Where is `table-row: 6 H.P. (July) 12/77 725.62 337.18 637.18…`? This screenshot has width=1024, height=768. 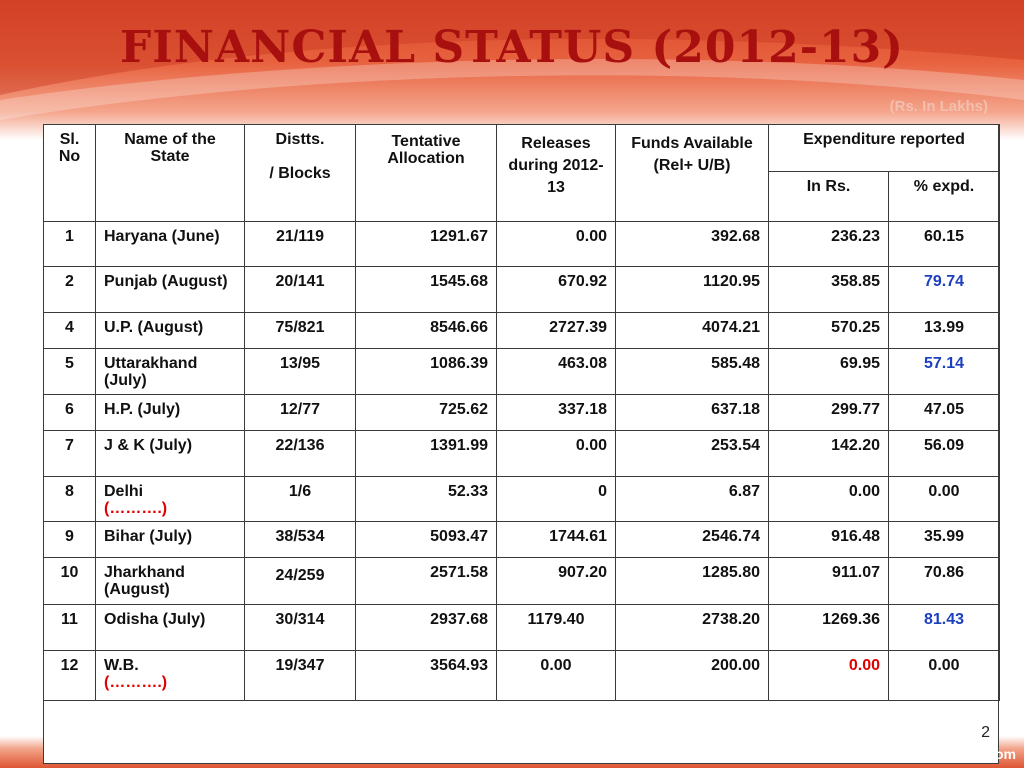 table-row: 6 H.P. (July) 12/77 725.62 337.18 637.18… is located at coordinates (521, 412).